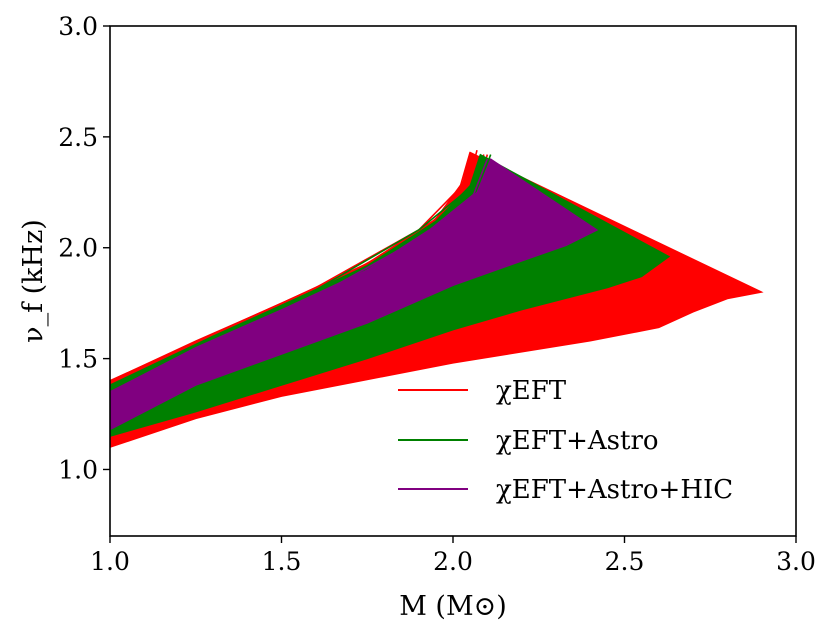 This screenshot has height=637, width=831. I want to click on y-axis: 1.0 1.5 2.0 2.5 3.0, so click(84, 248).